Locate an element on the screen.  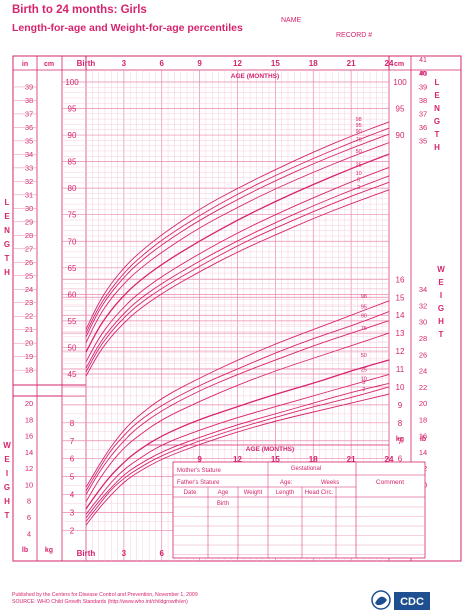
length-in-right-tick-35: 35 is located at coordinates (423, 140).